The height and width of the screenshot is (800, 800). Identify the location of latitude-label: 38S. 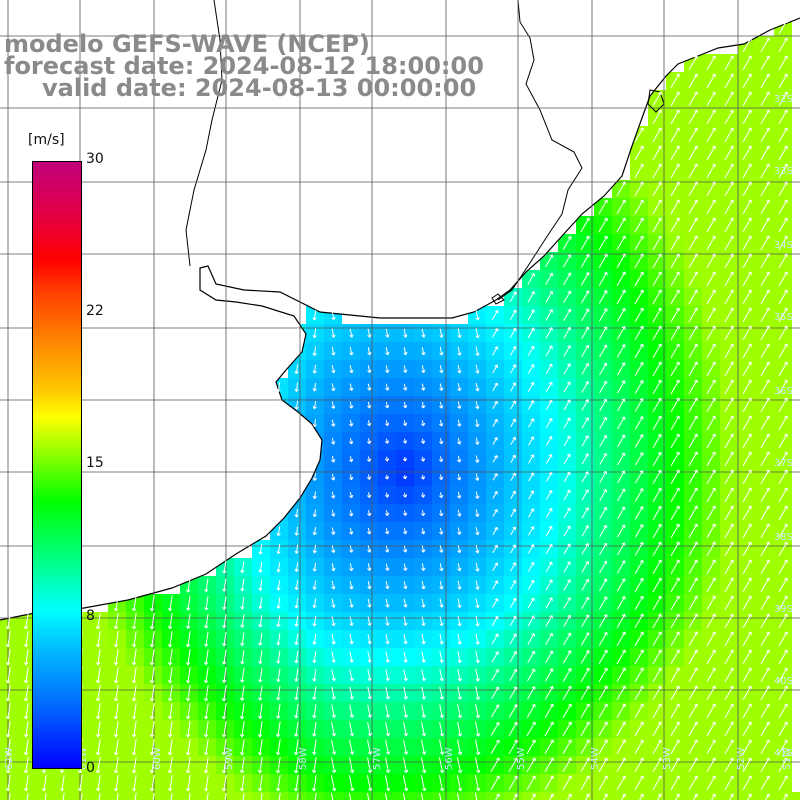
(783, 537).